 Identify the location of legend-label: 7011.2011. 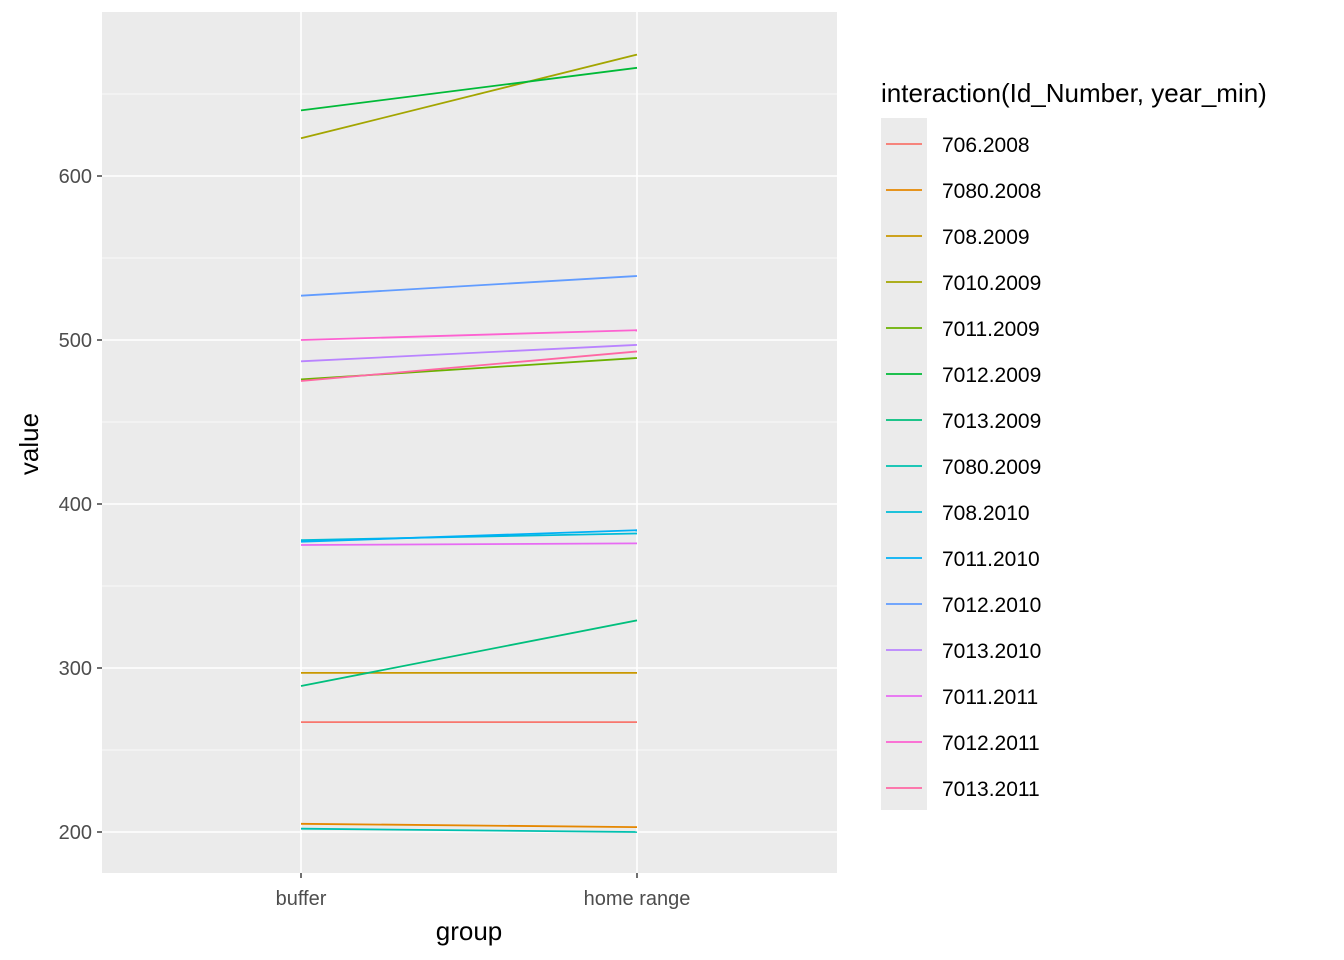
(990, 697).